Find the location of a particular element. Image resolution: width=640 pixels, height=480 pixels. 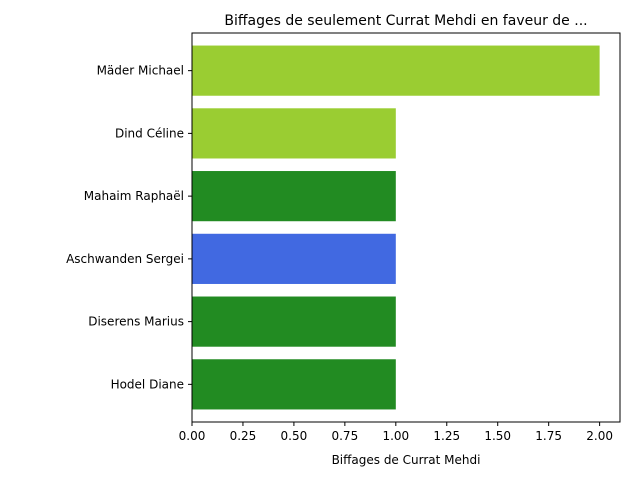

x-tick-label: 0.00 is located at coordinates (192, 436).